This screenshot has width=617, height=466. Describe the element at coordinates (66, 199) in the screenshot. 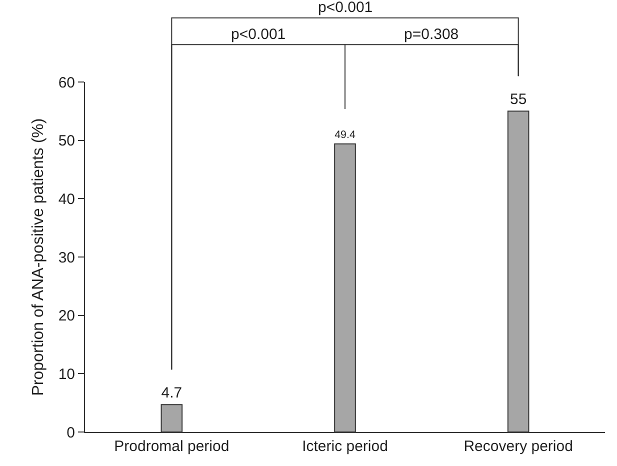

I see `y-tick-label: 40` at that location.